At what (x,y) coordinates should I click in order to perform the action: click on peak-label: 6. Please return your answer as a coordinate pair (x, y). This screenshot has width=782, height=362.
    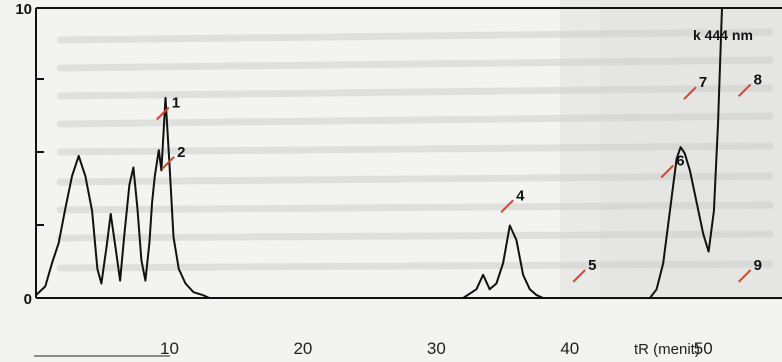
    Looking at the image, I should click on (680, 161).